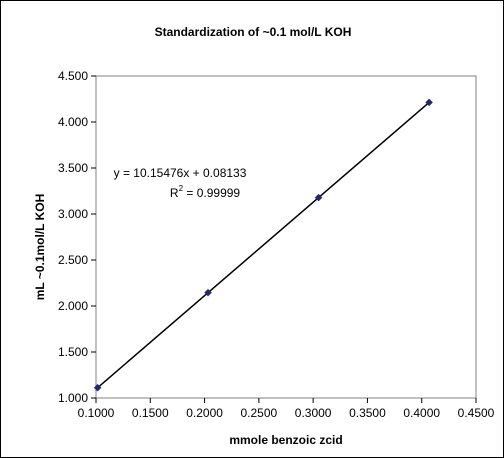 The width and height of the screenshot is (504, 458). I want to click on x-tick-label: 0.2000, so click(204, 413).